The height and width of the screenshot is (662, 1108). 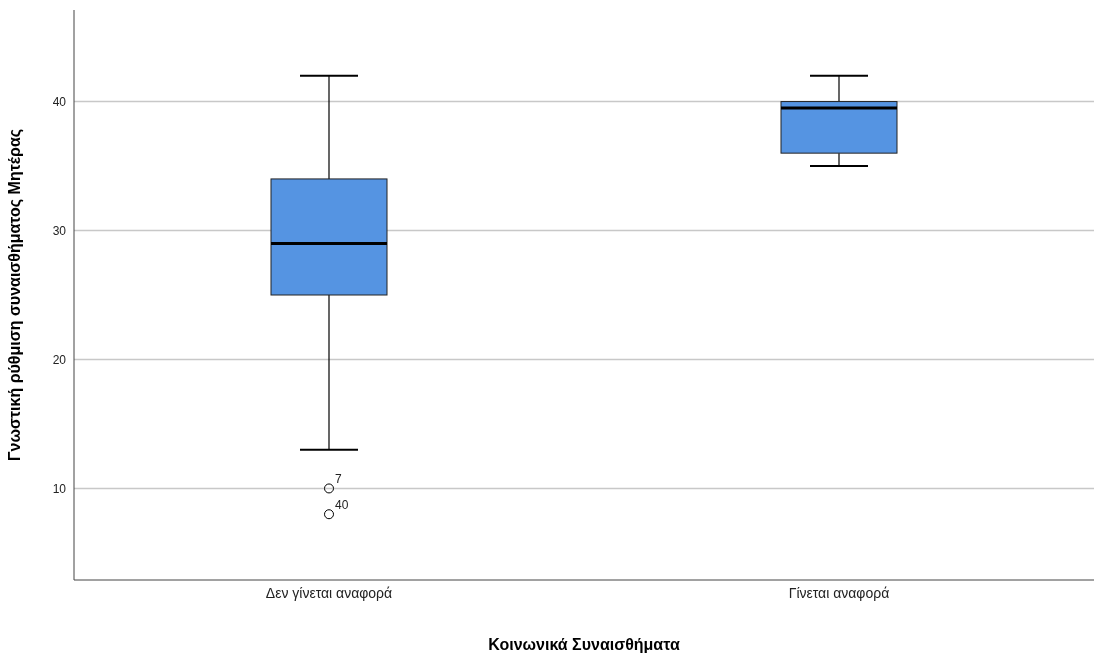 I want to click on y-tick-label: 10, so click(x=59, y=488).